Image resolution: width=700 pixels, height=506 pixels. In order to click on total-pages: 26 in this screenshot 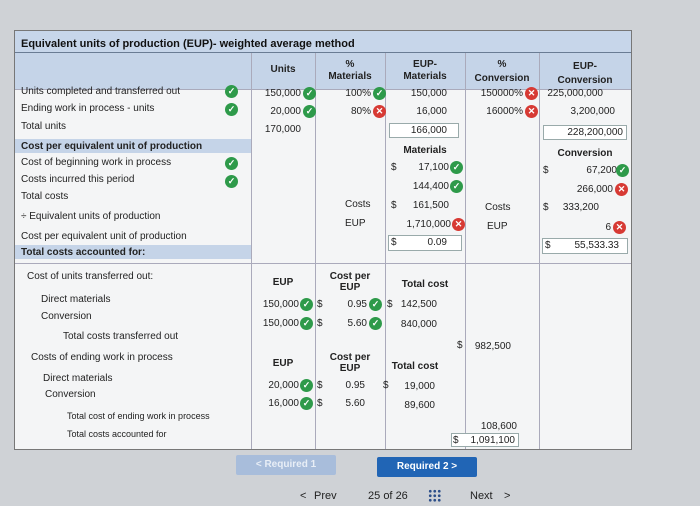, I will do `click(401, 496)`.